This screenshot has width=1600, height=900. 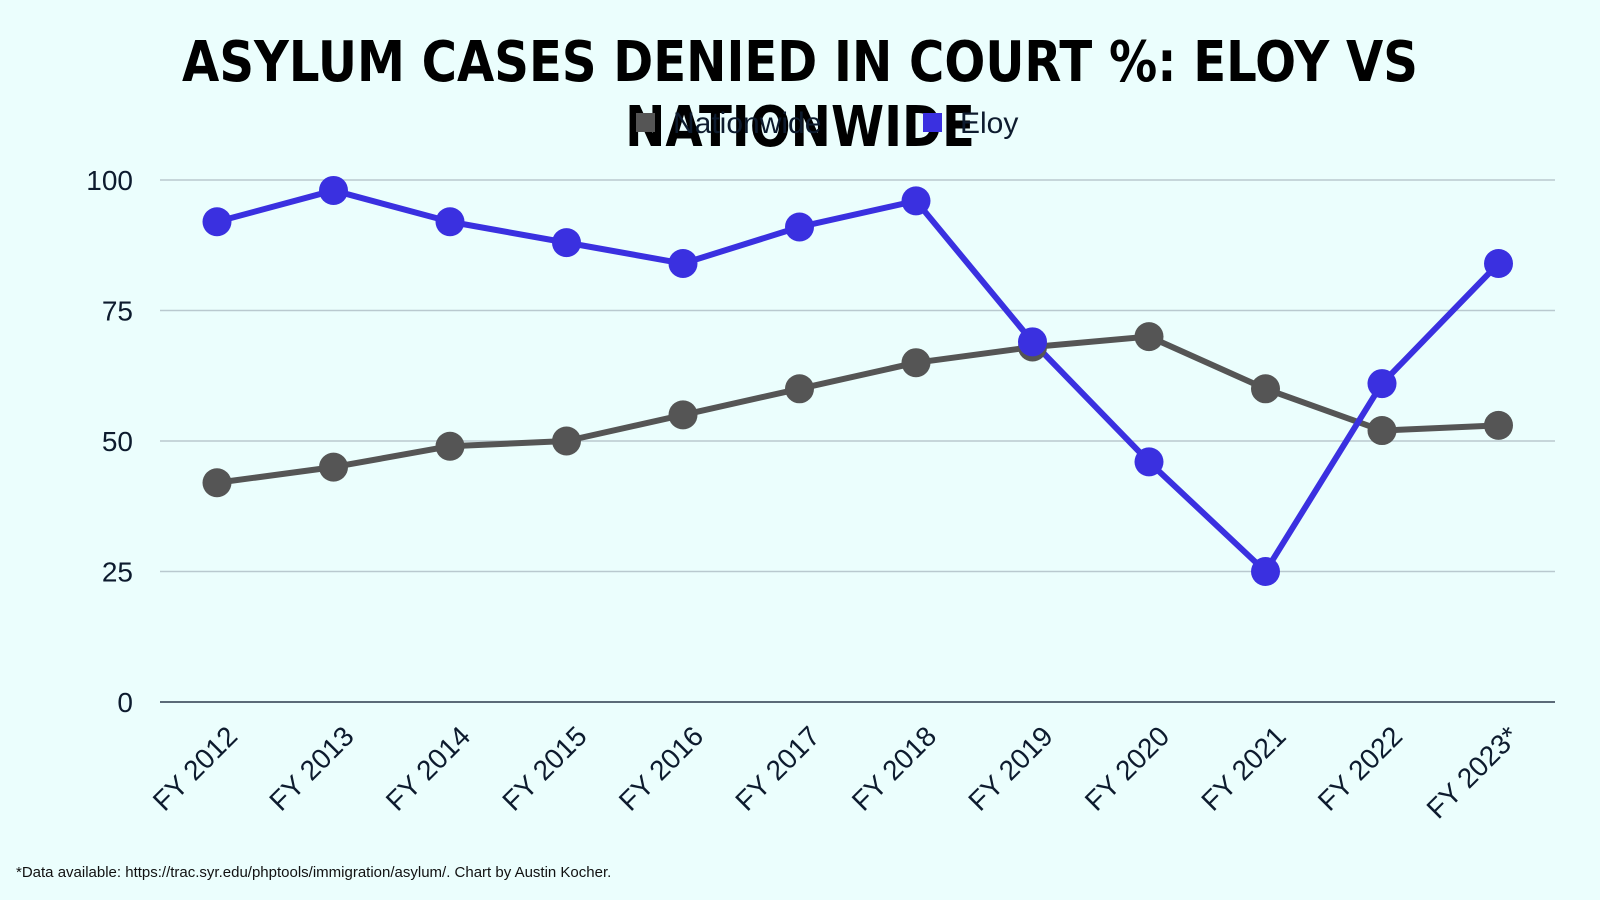 I want to click on x-tick-label: FY 2022, so click(x=1360, y=768).